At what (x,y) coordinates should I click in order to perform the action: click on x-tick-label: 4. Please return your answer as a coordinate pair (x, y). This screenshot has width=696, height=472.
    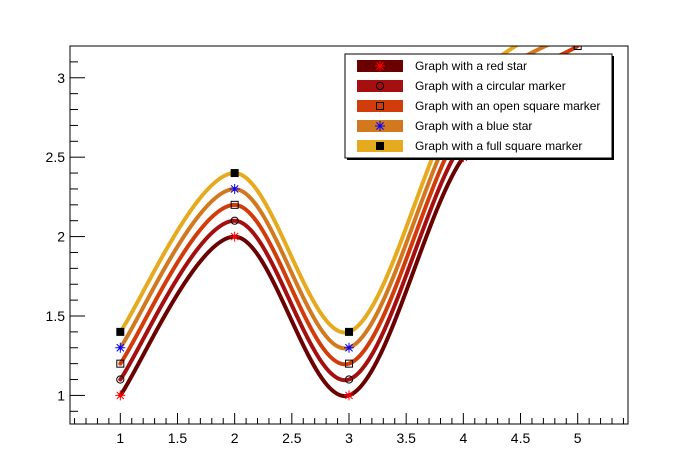
    Looking at the image, I should click on (463, 438).